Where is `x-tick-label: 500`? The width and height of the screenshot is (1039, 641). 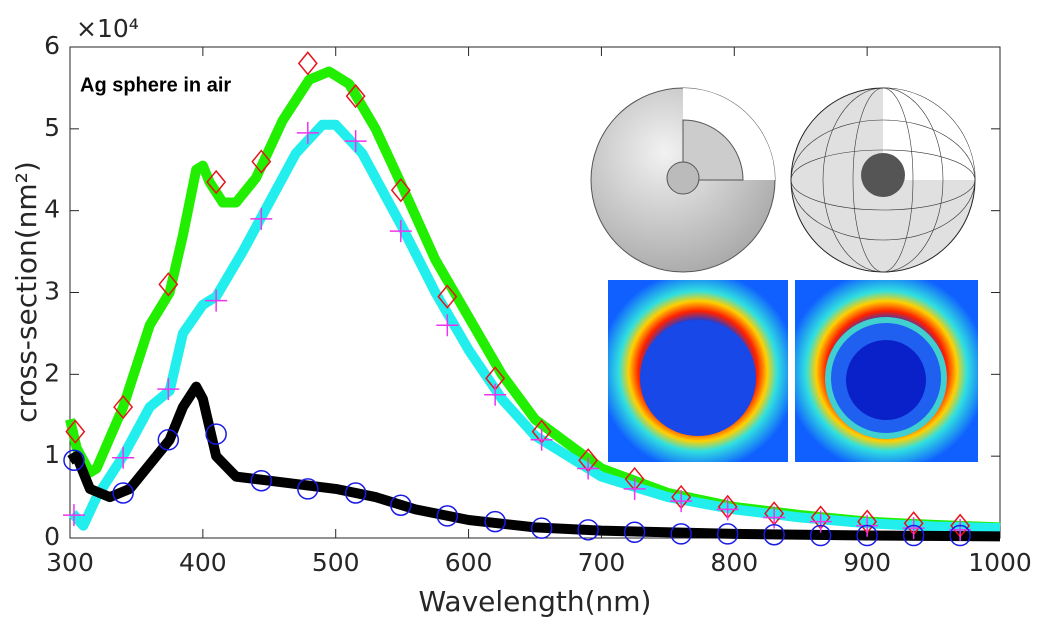 x-tick-label: 500 is located at coordinates (336, 562).